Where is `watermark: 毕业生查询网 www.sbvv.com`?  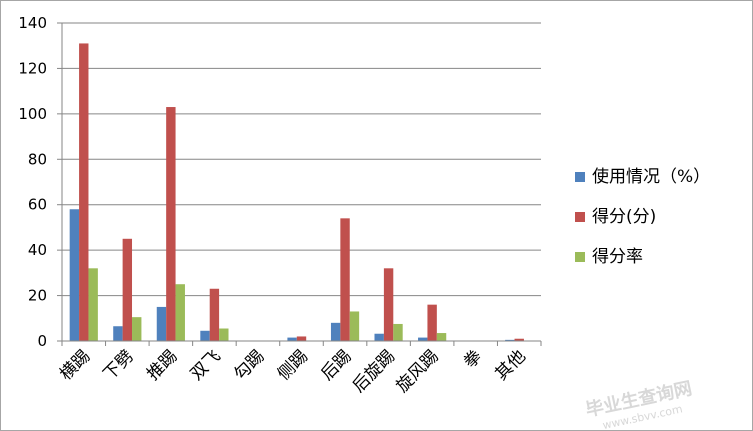 watermark: 毕业生查询网 www.sbvv.com is located at coordinates (639, 404).